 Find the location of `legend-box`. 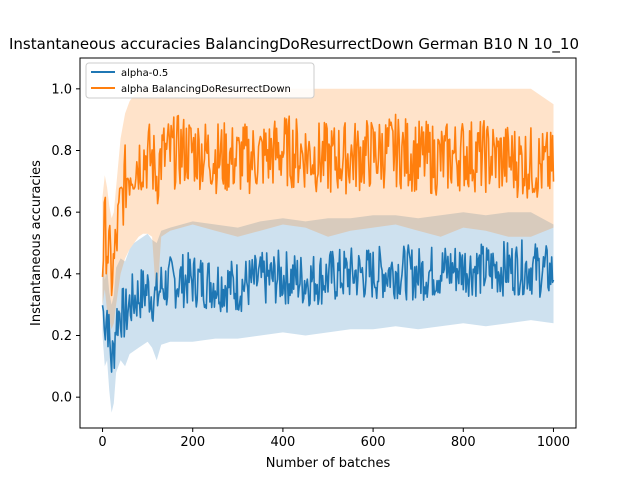

legend-box is located at coordinates (200, 80).